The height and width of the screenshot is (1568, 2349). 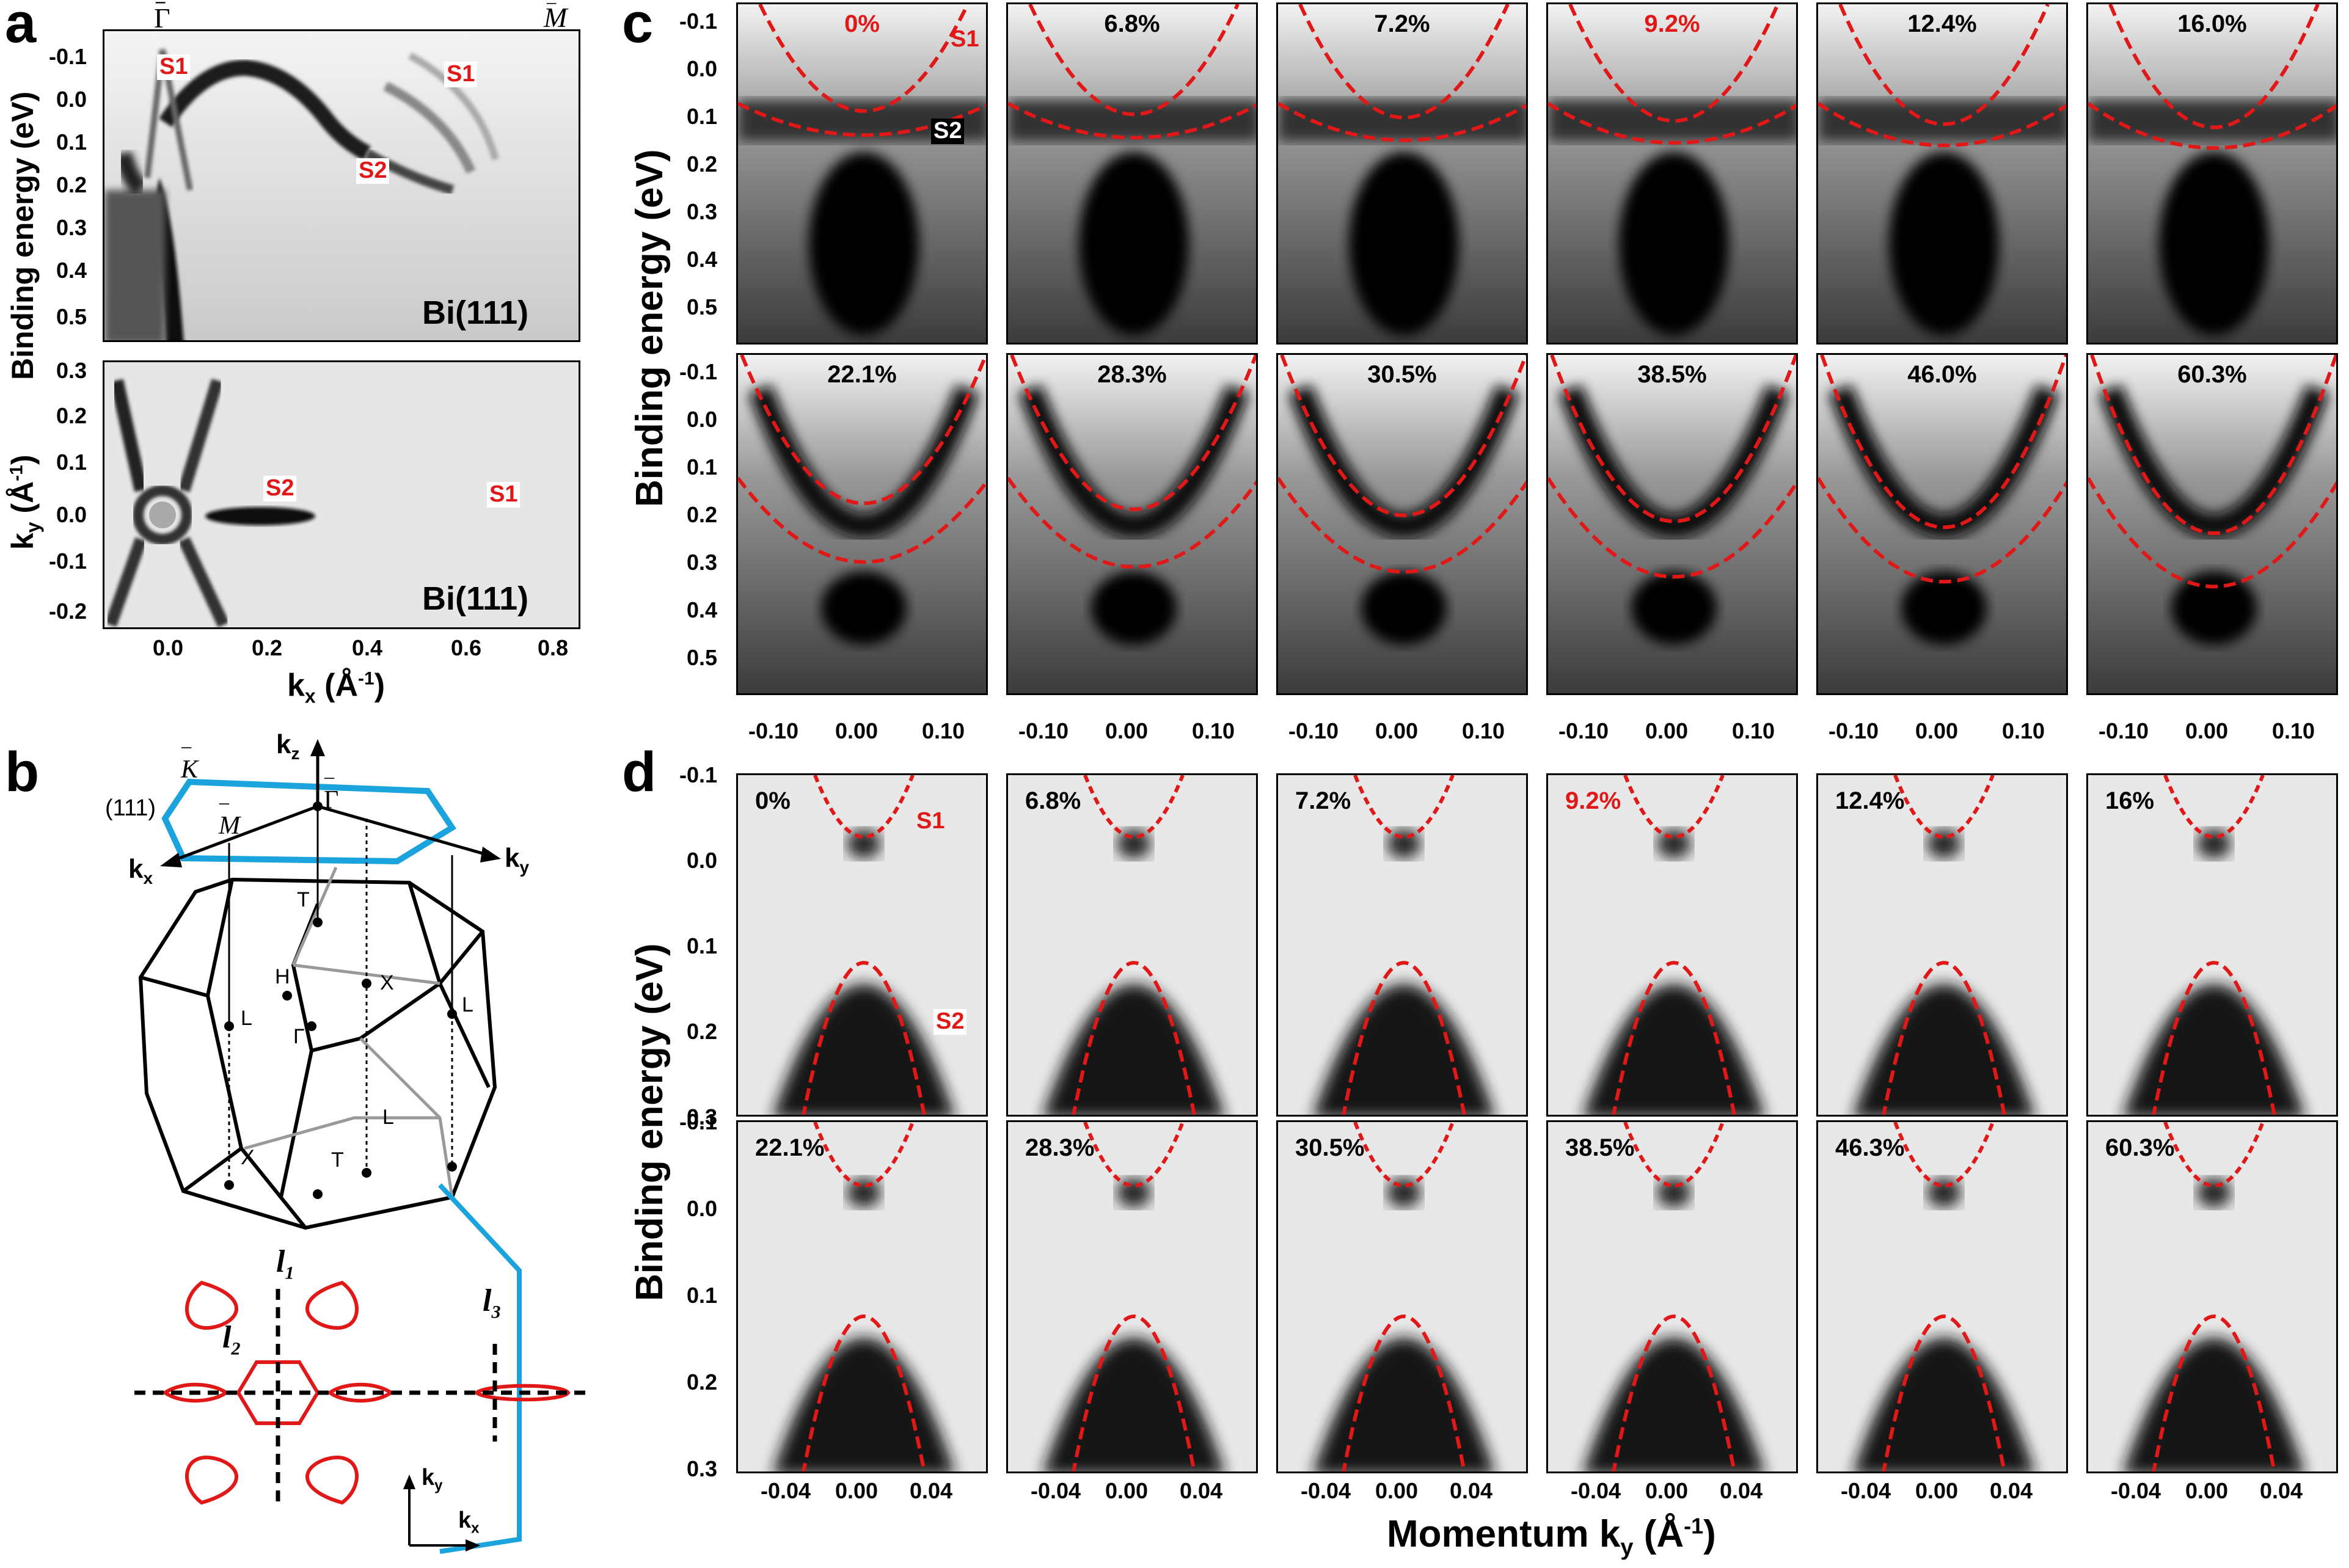 What do you see at coordinates (650, 328) in the screenshot?
I see `c-ylabel: Binding energy (eV)` at bounding box center [650, 328].